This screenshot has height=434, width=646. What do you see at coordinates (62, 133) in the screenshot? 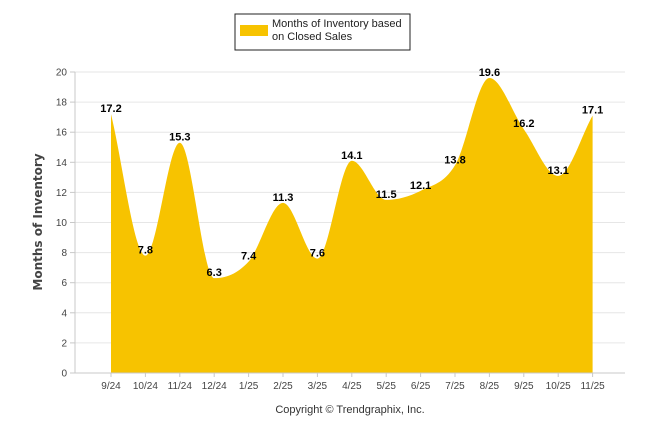
I see `y-tick-label: 16` at bounding box center [62, 133].